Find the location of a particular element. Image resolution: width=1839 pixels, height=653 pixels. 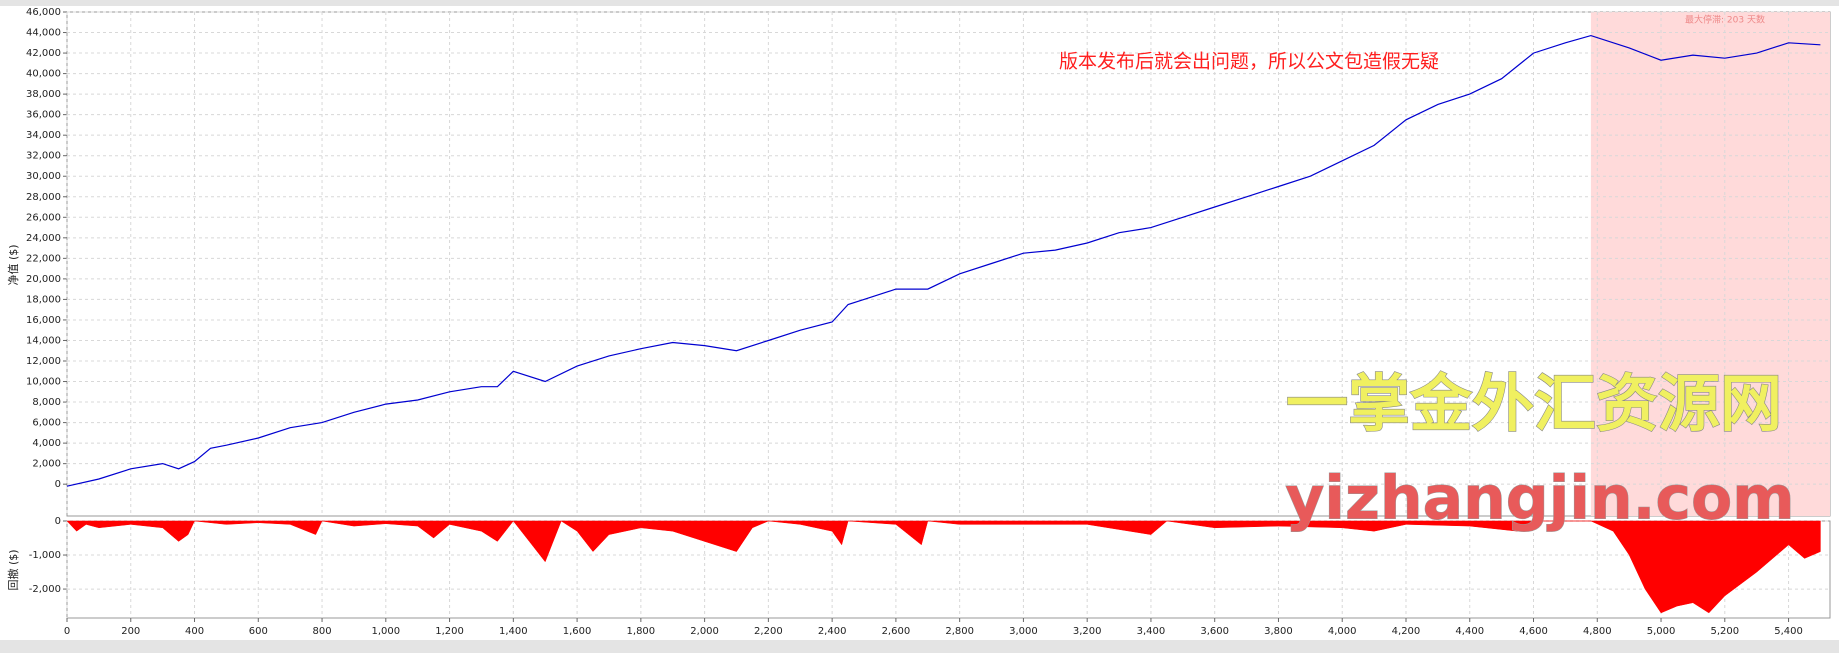

x-tick-label: 3,800 is located at coordinates (1278, 631).